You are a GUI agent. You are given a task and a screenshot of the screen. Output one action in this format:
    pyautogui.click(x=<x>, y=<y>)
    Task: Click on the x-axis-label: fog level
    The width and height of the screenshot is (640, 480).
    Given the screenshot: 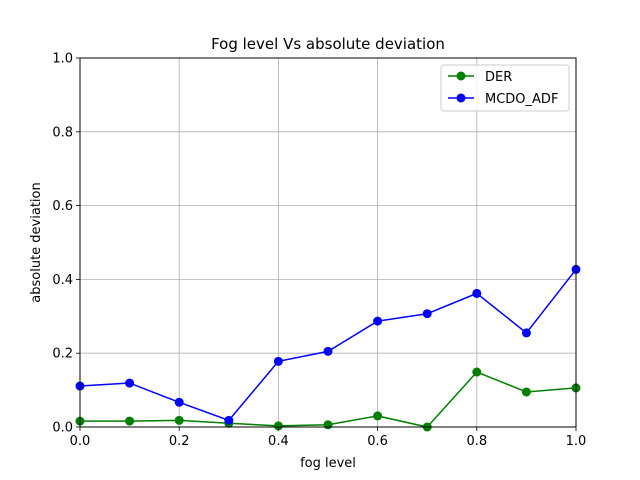 What is the action you would take?
    pyautogui.click(x=328, y=463)
    